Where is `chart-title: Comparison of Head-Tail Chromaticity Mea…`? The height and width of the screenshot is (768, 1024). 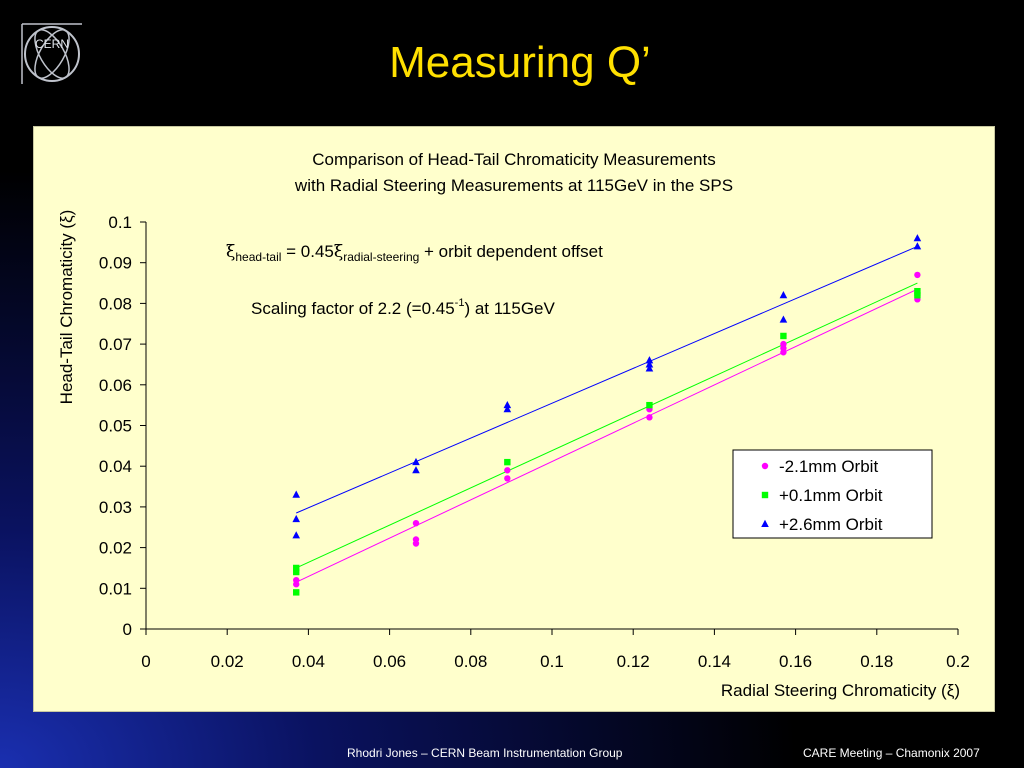
chart-title: Comparison of Head-Tail Chromaticity Mea… is located at coordinates (513, 159).